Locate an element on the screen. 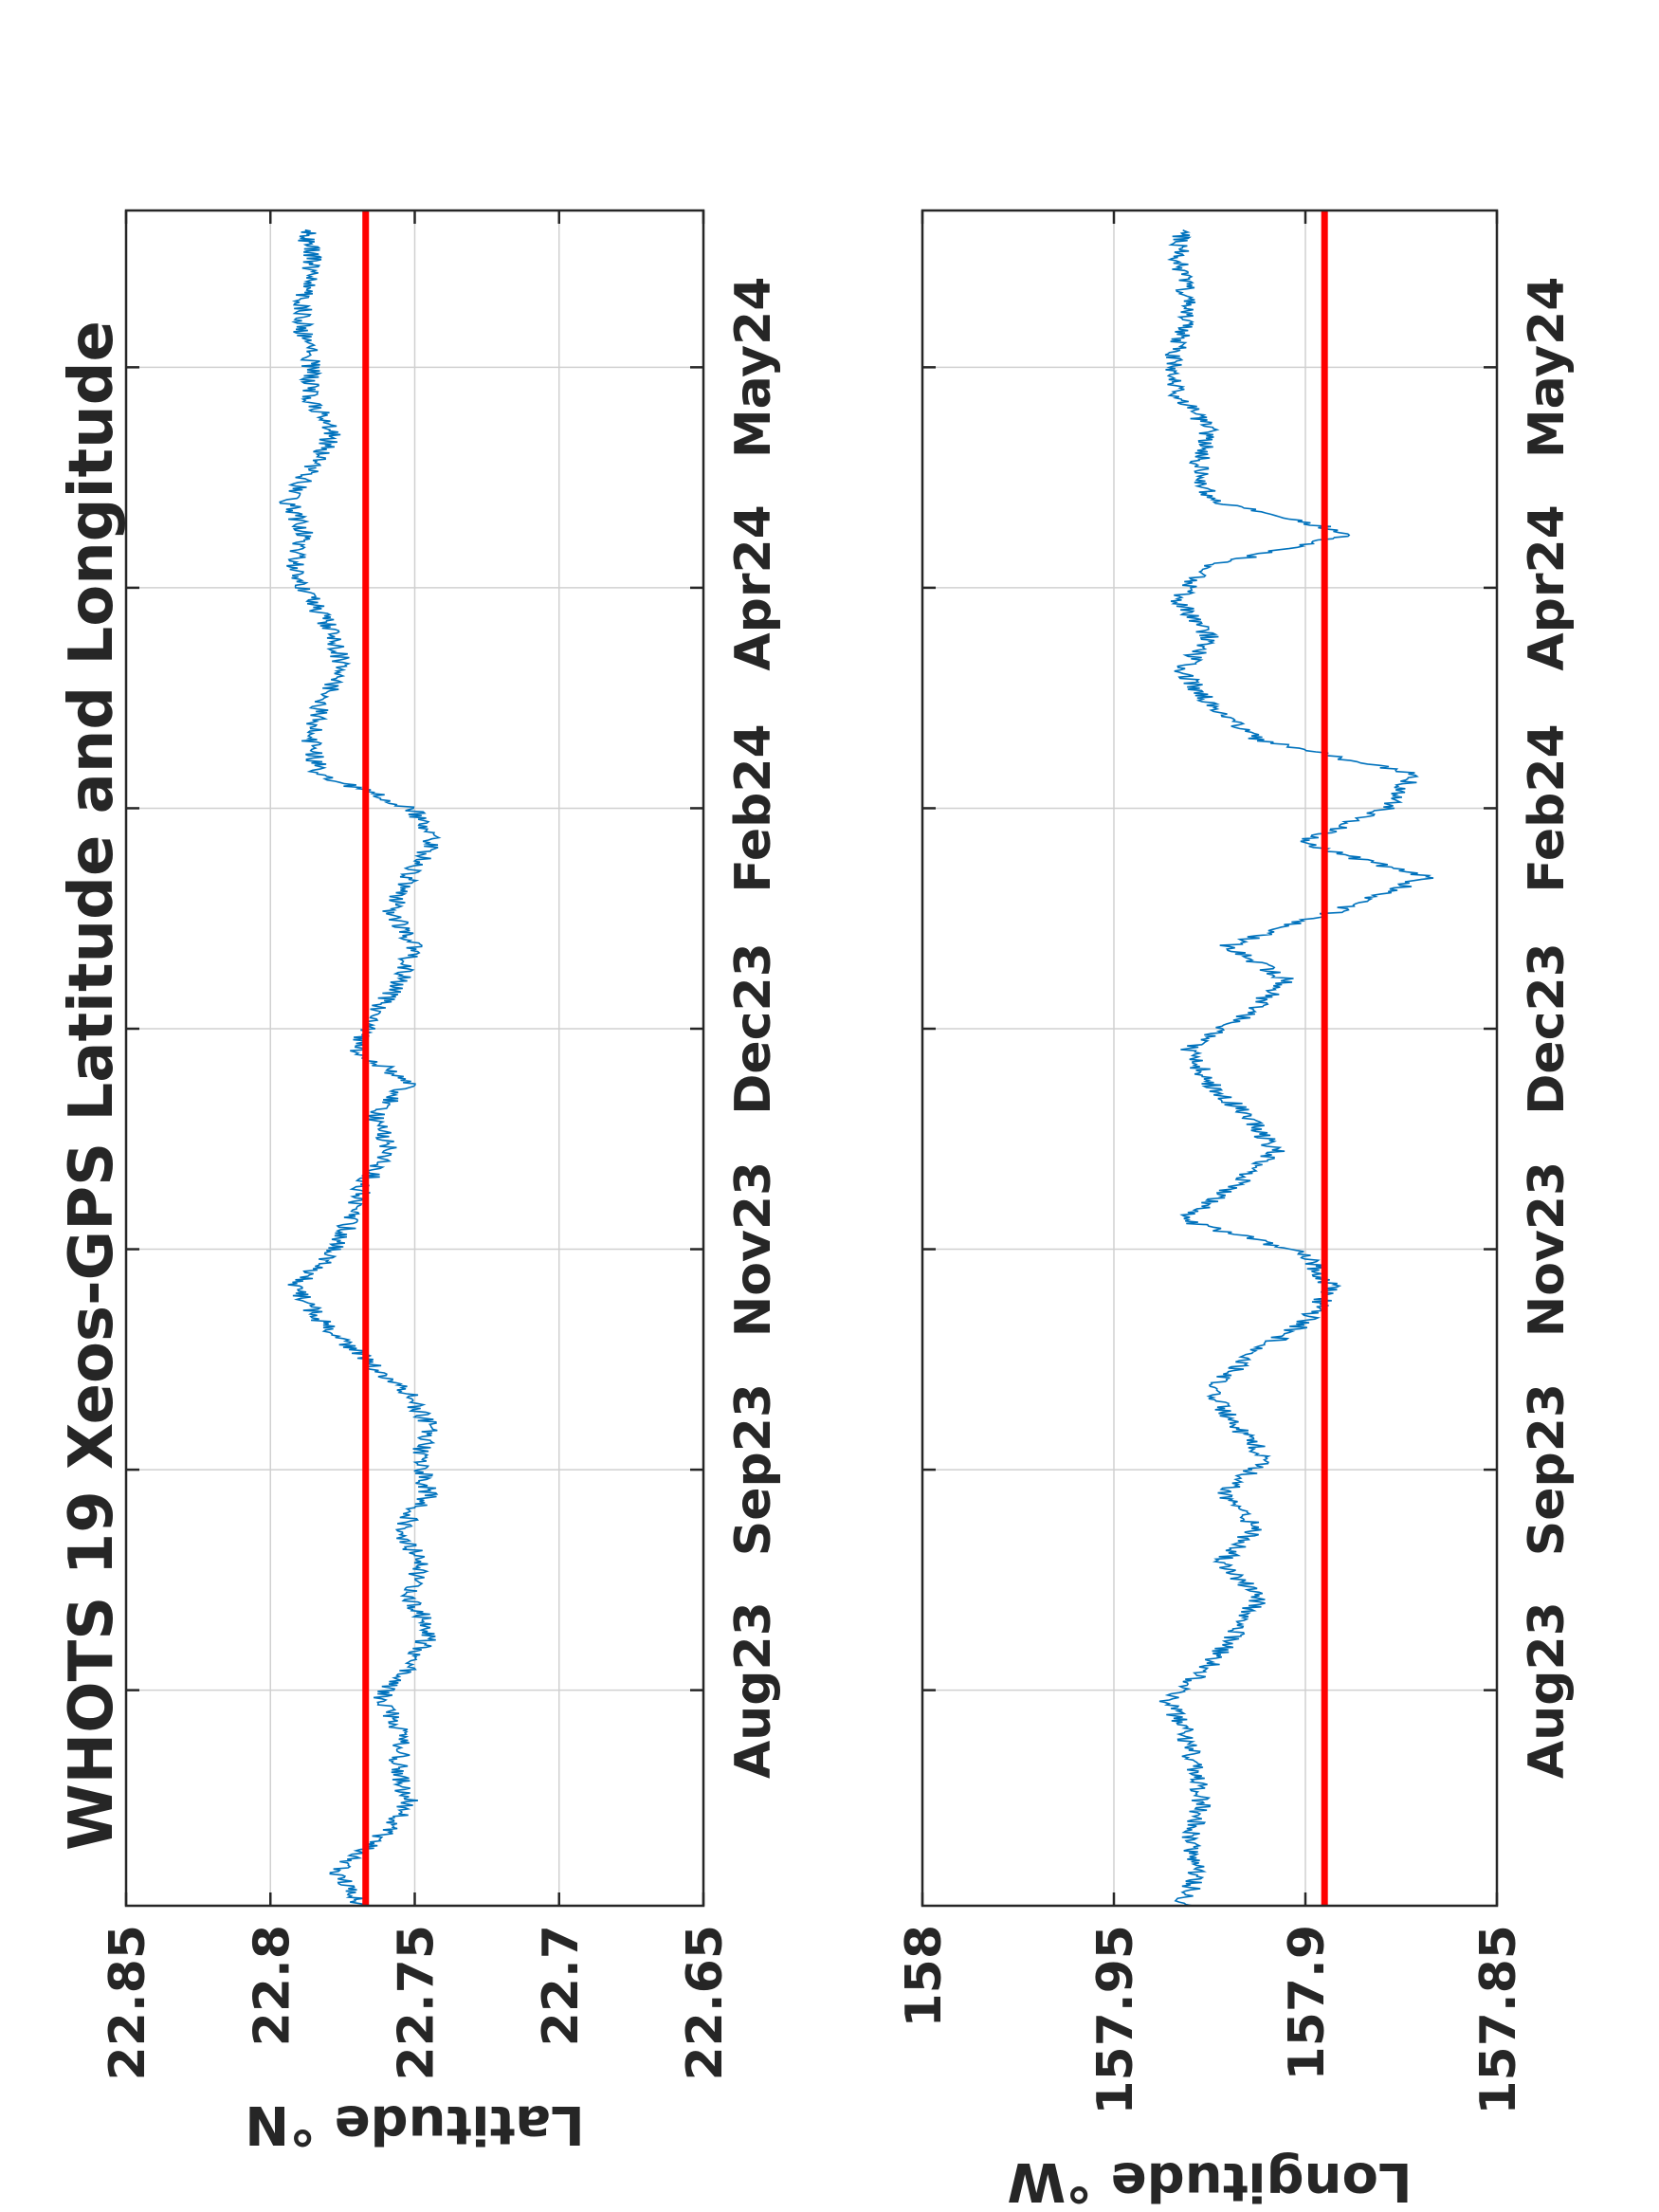 The height and width of the screenshot is (2212, 1659). value-tick-label: 22.75 is located at coordinates (417, 2003).